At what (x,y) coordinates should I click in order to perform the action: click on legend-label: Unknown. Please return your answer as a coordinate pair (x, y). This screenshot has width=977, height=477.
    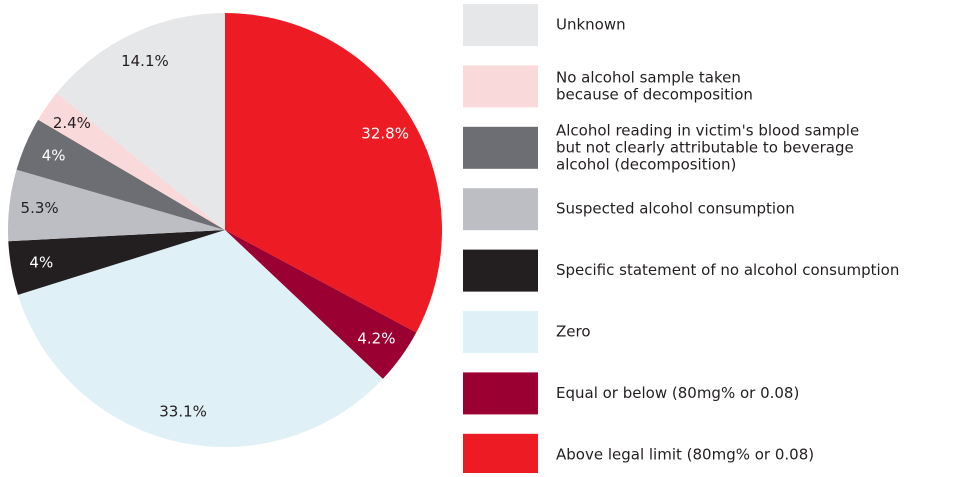
    Looking at the image, I should click on (591, 25).